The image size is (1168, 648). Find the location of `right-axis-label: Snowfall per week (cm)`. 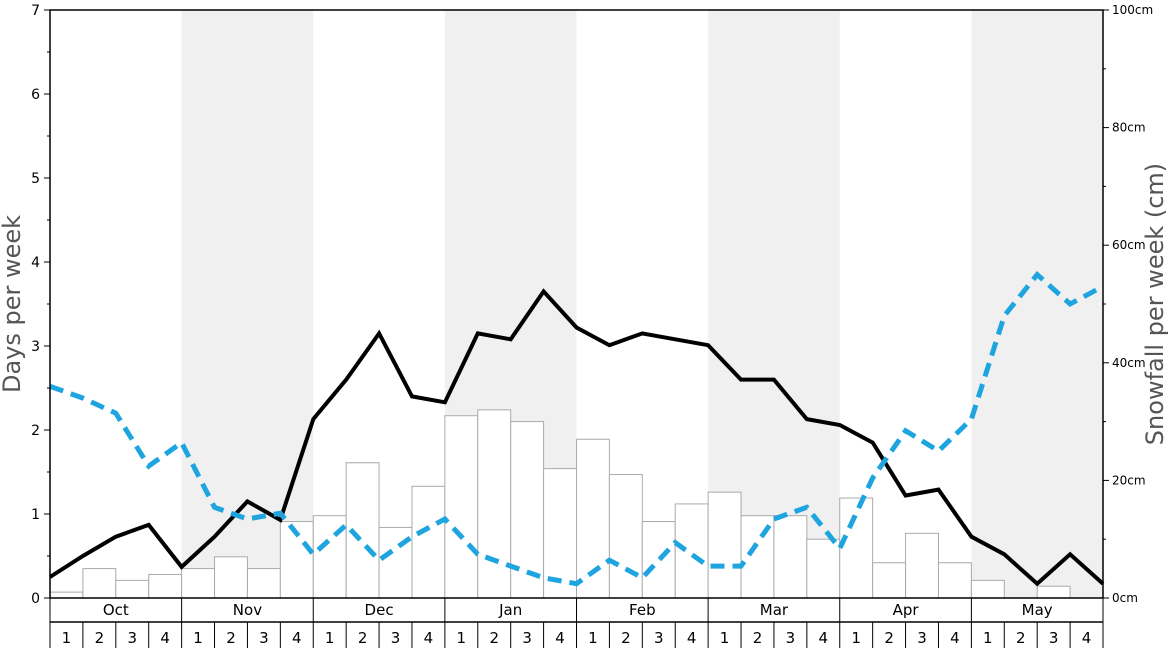

right-axis-label: Snowfall per week (cm) is located at coordinates (1154, 304).